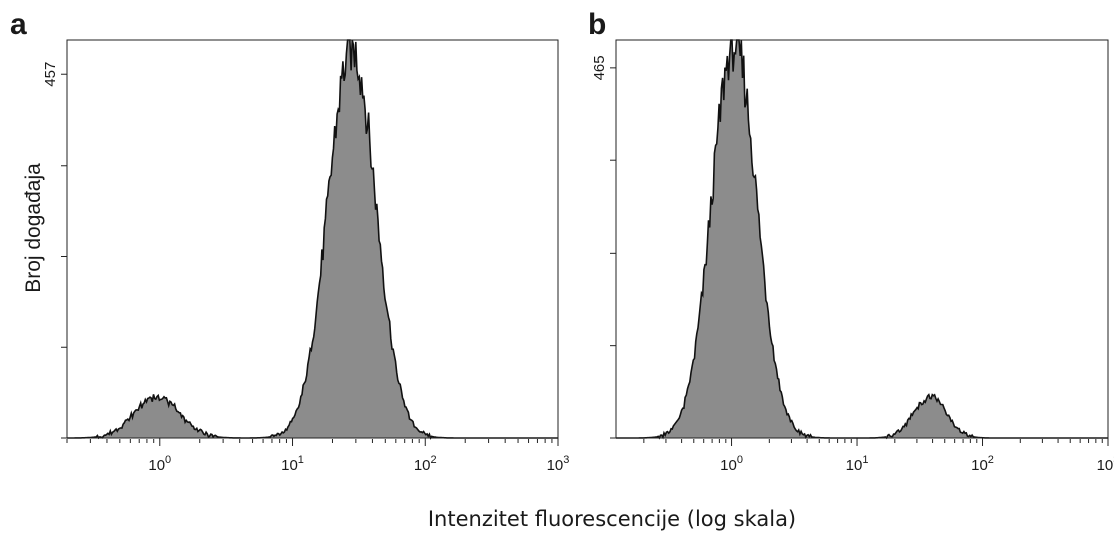  I want to click on x-axis-title: Intenzitet fluorescencije (log skala), so click(612, 519).